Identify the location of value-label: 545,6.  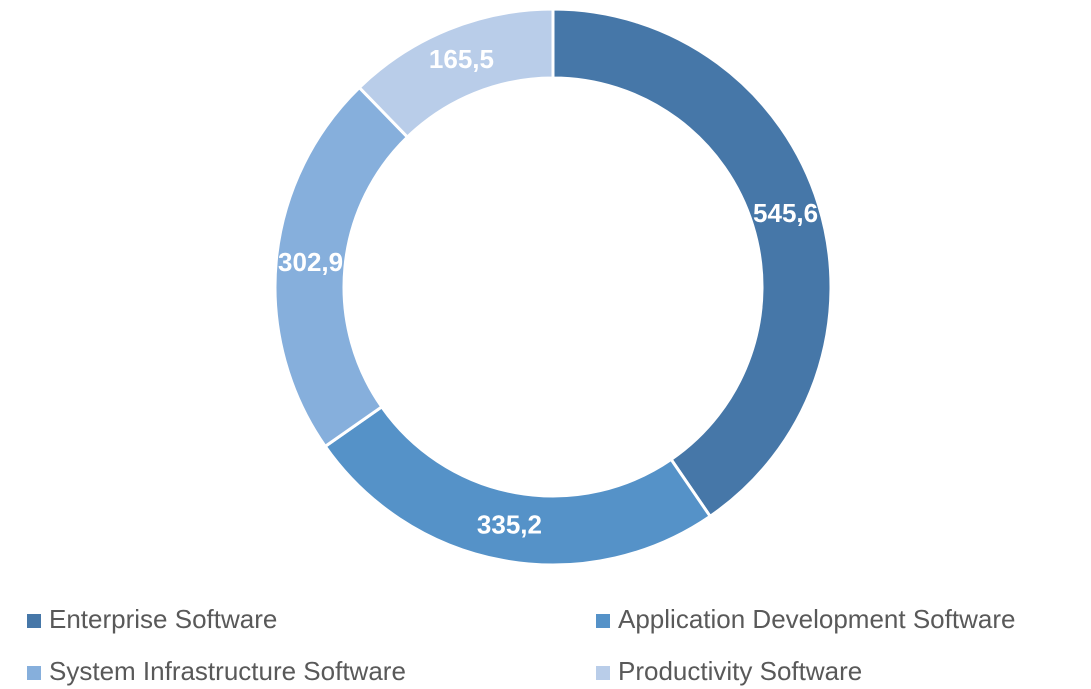
(785, 213).